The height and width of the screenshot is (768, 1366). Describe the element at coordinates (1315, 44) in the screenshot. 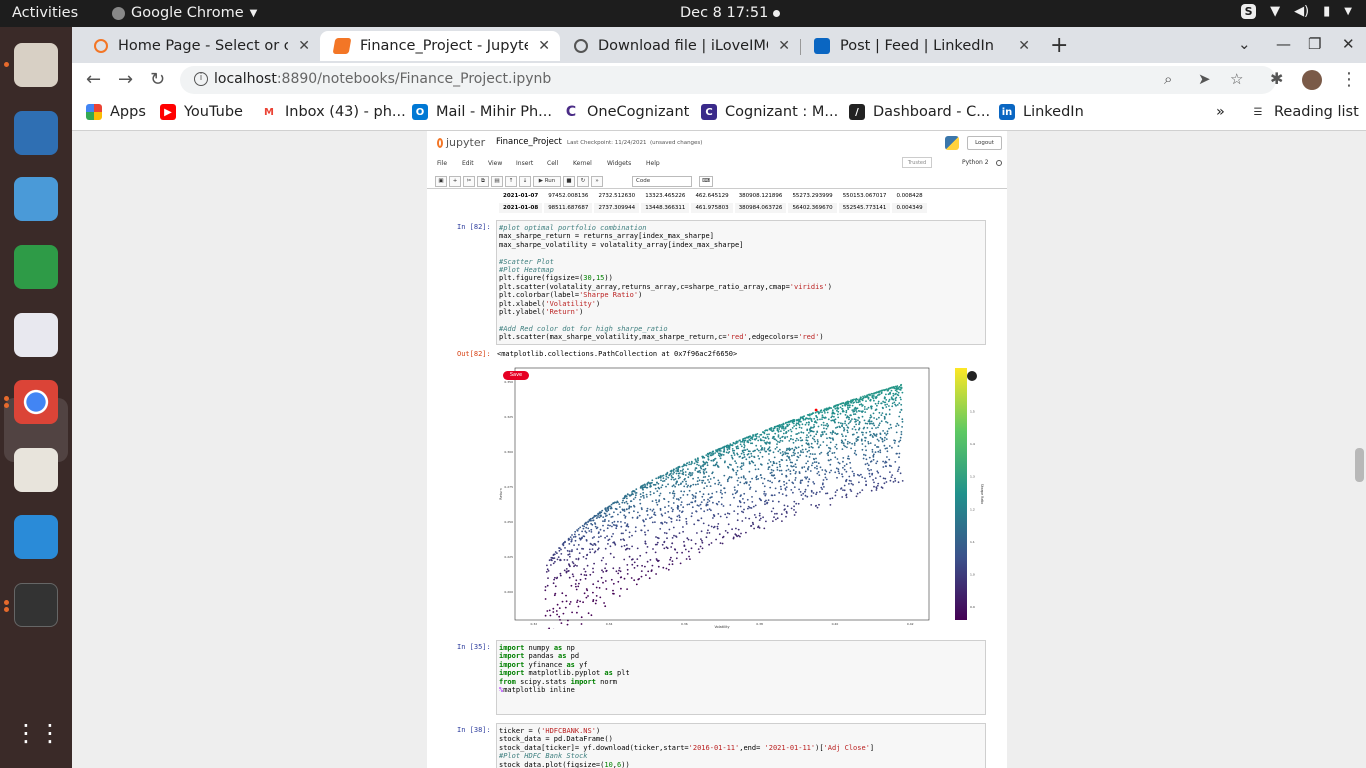

I see `restore-icon: ❐` at that location.